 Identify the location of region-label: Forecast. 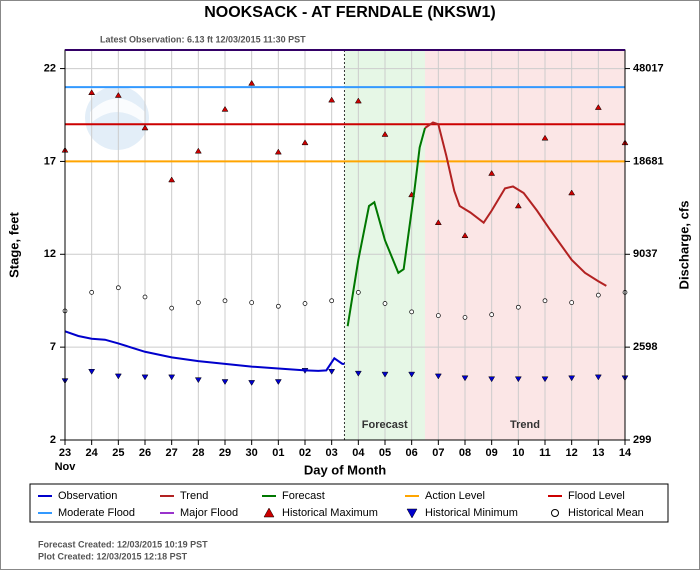
(385, 425).